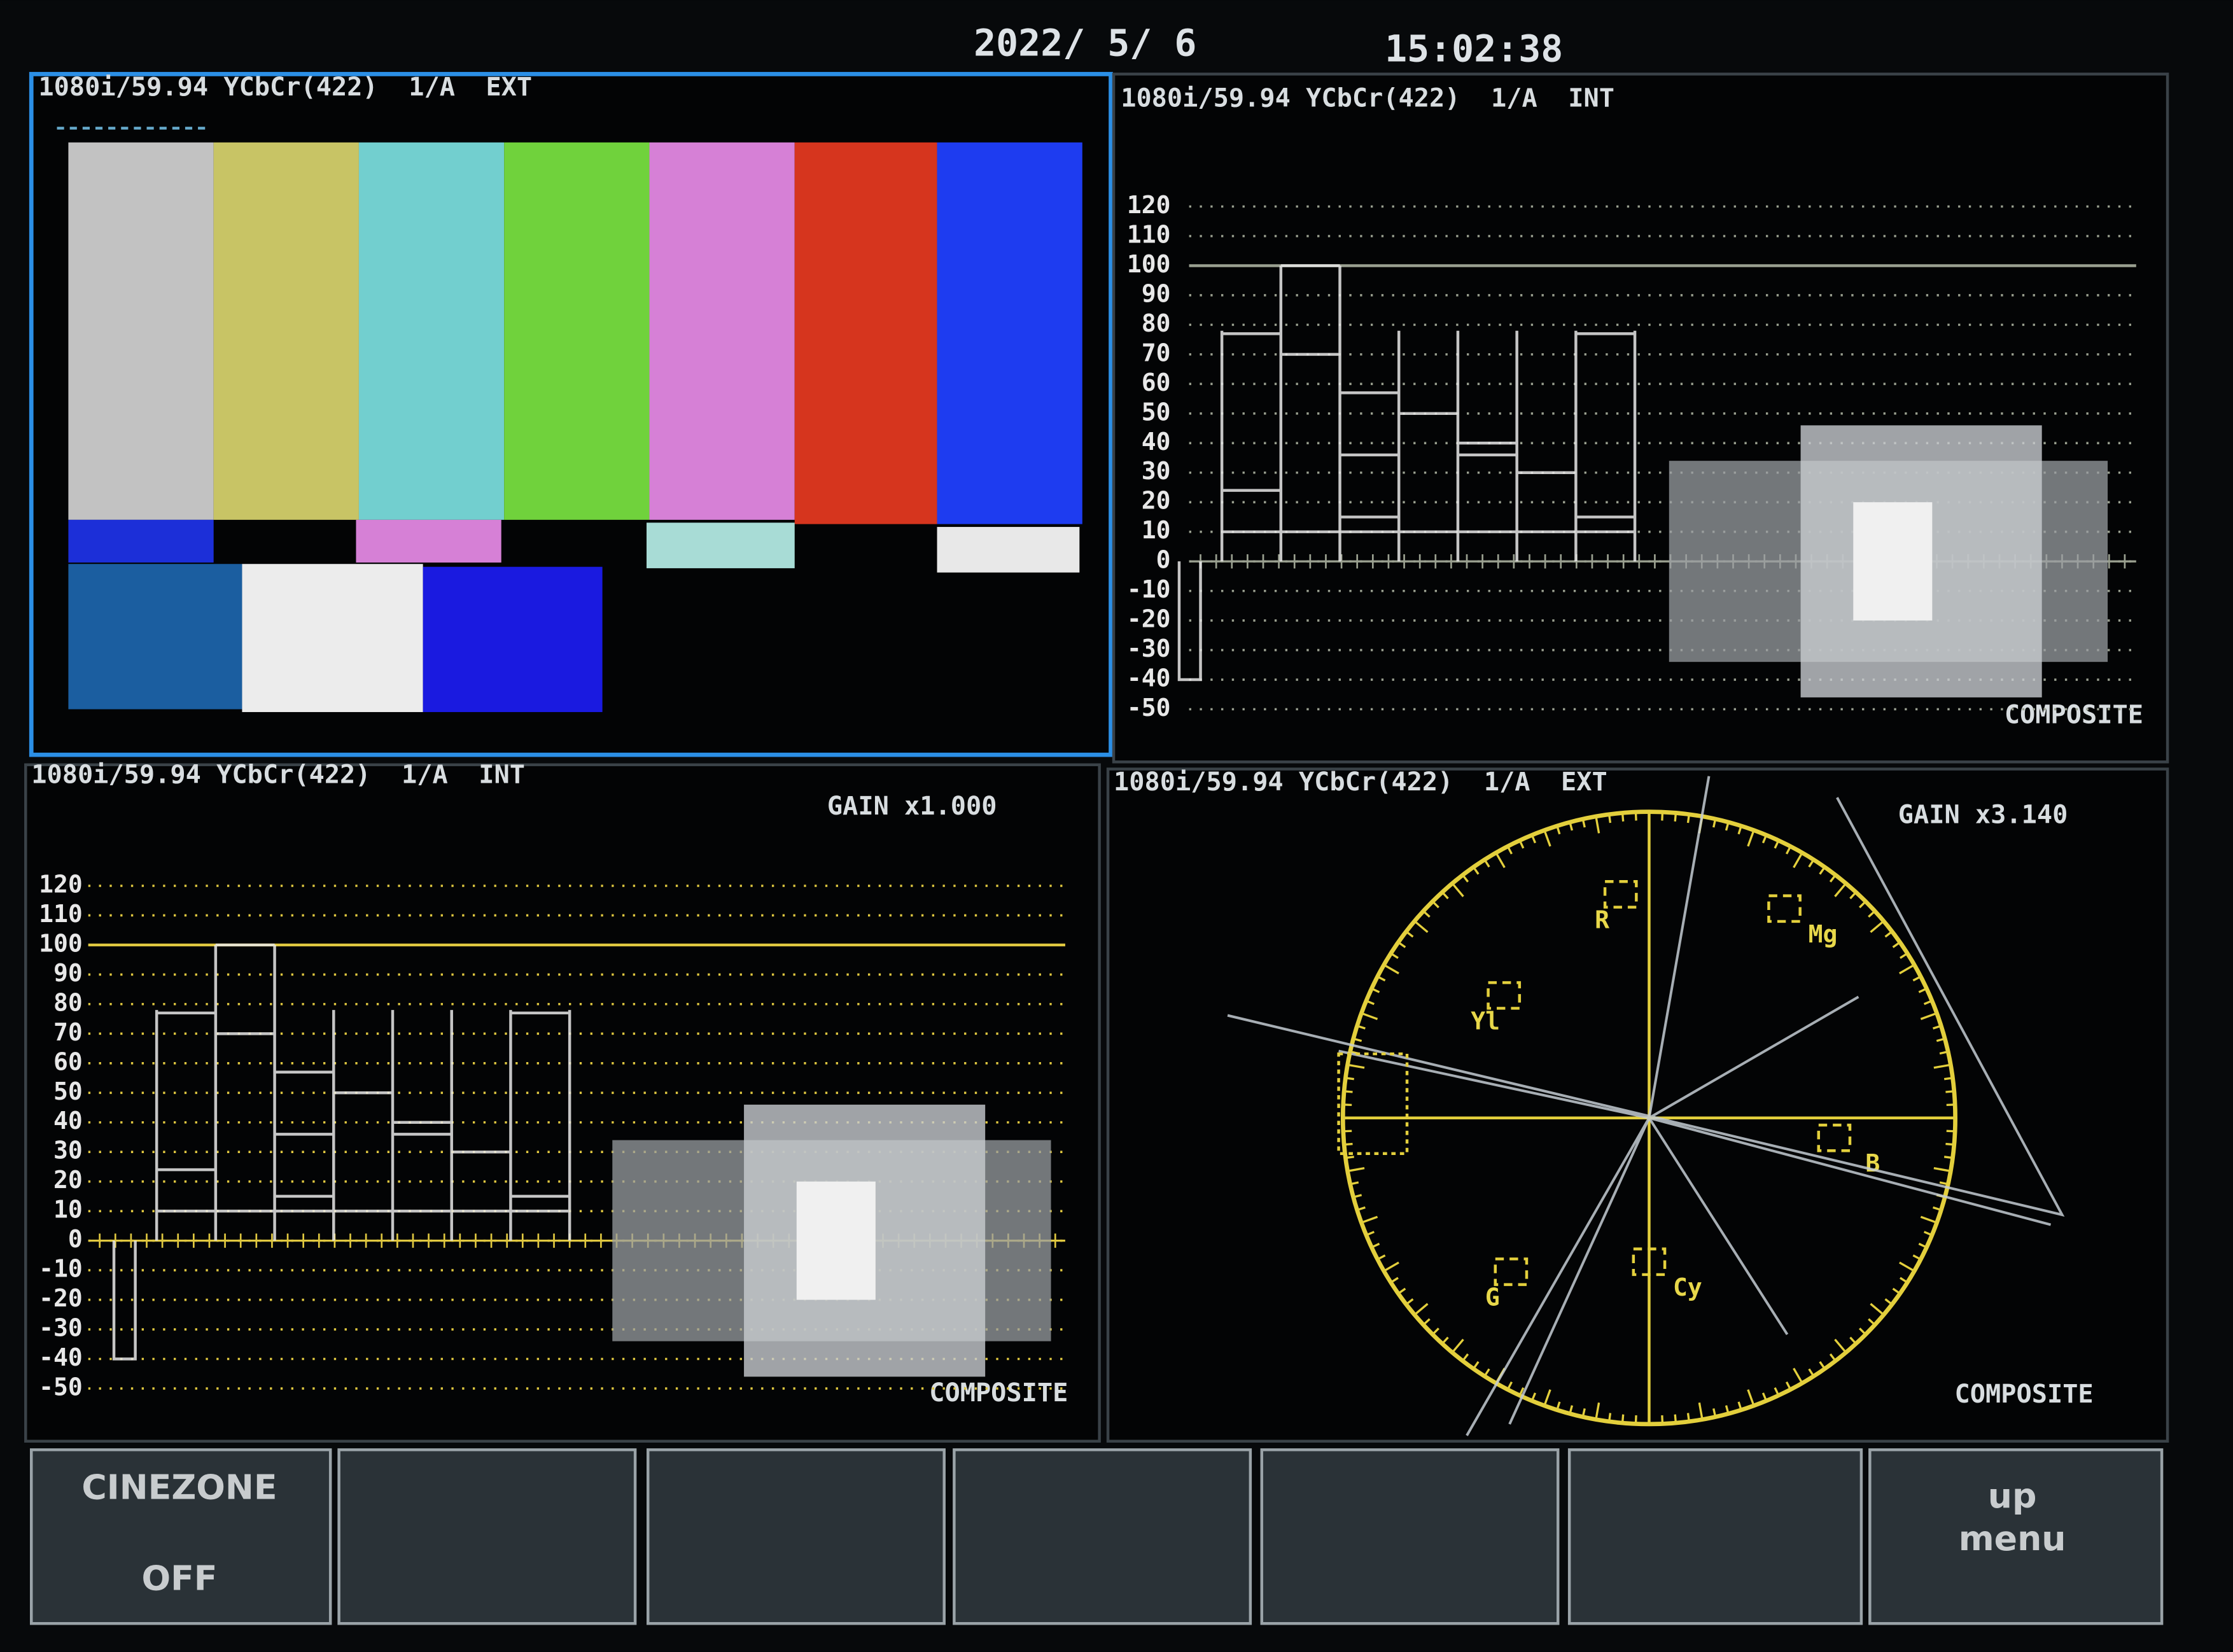  Describe the element at coordinates (2012, 1496) in the screenshot. I see `button-label: up` at that location.